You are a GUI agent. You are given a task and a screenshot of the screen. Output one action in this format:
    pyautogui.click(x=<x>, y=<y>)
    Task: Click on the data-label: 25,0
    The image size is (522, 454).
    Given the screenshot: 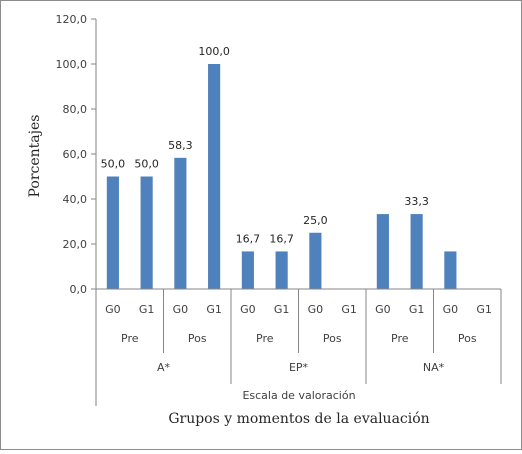 What is the action you would take?
    pyautogui.click(x=315, y=220)
    